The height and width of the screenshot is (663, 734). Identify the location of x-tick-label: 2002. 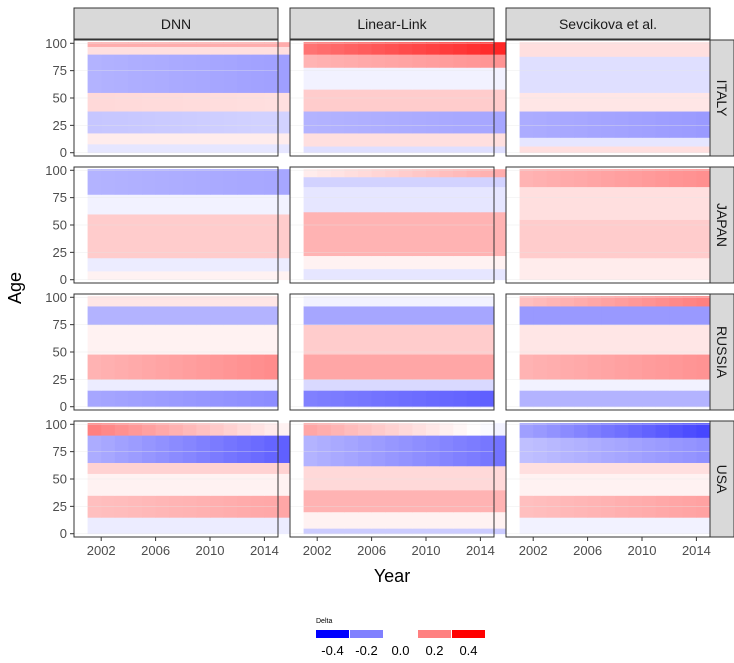
(533, 550).